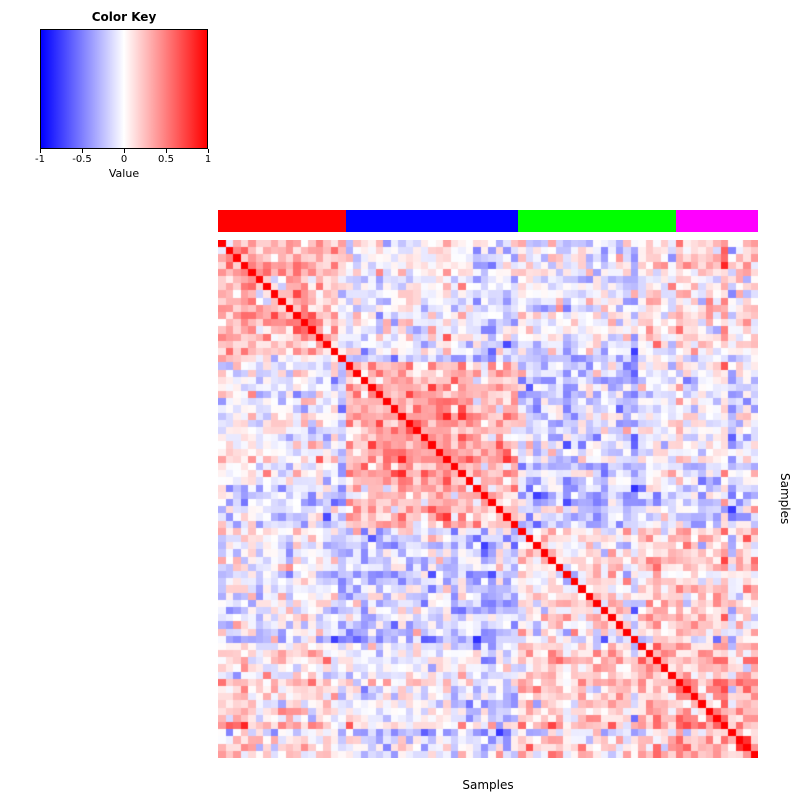 This screenshot has height=800, width=800. I want to click on y-axis-label: Samples, so click(785, 499).